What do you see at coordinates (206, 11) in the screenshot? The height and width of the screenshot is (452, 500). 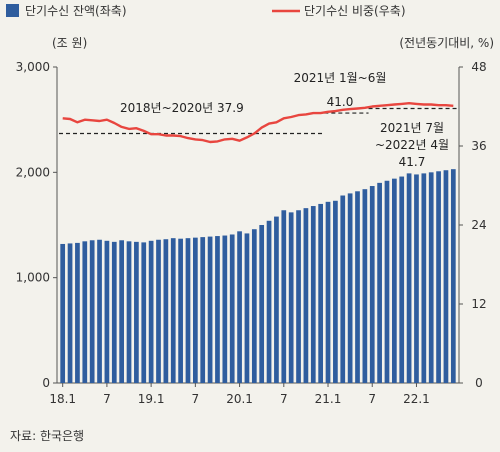 I see `legend: 단기수신 잔액(좌축) 단기수신 비중(우축)` at bounding box center [206, 11].